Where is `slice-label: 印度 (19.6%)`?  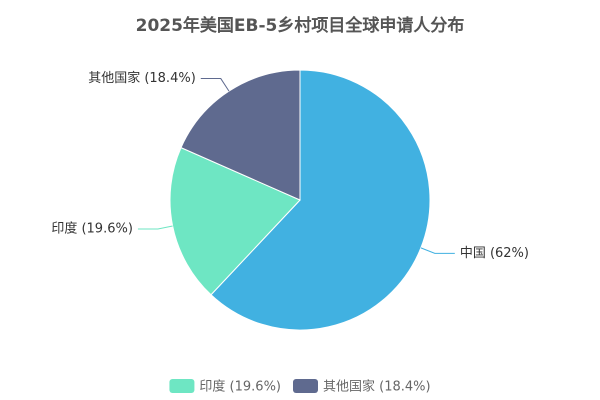 slice-label: 印度 (19.6%) is located at coordinates (92, 228).